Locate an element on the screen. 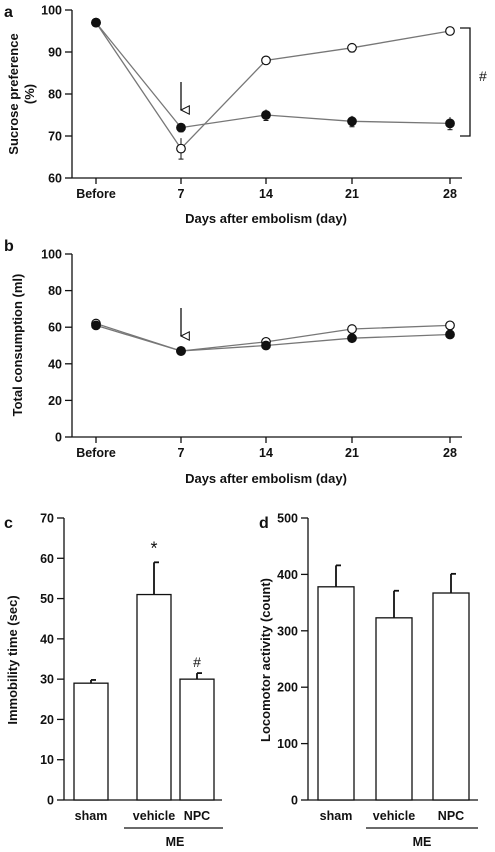  y-tick-label: 300 is located at coordinates (287, 631).